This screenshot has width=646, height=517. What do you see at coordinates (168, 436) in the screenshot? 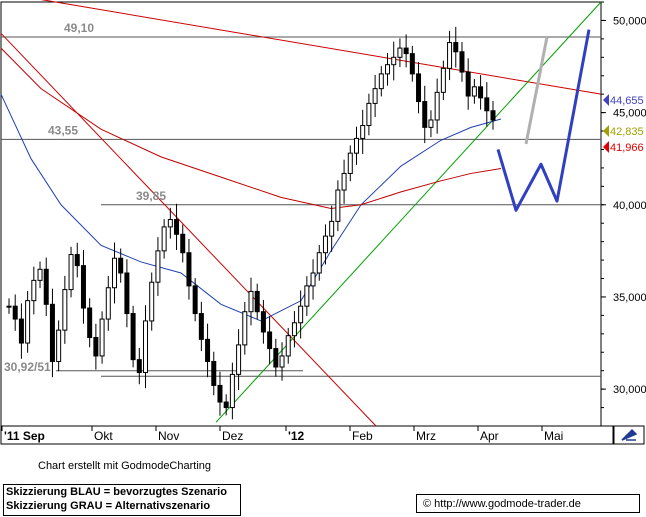
I see `x-tick-label: Nov` at bounding box center [168, 436].